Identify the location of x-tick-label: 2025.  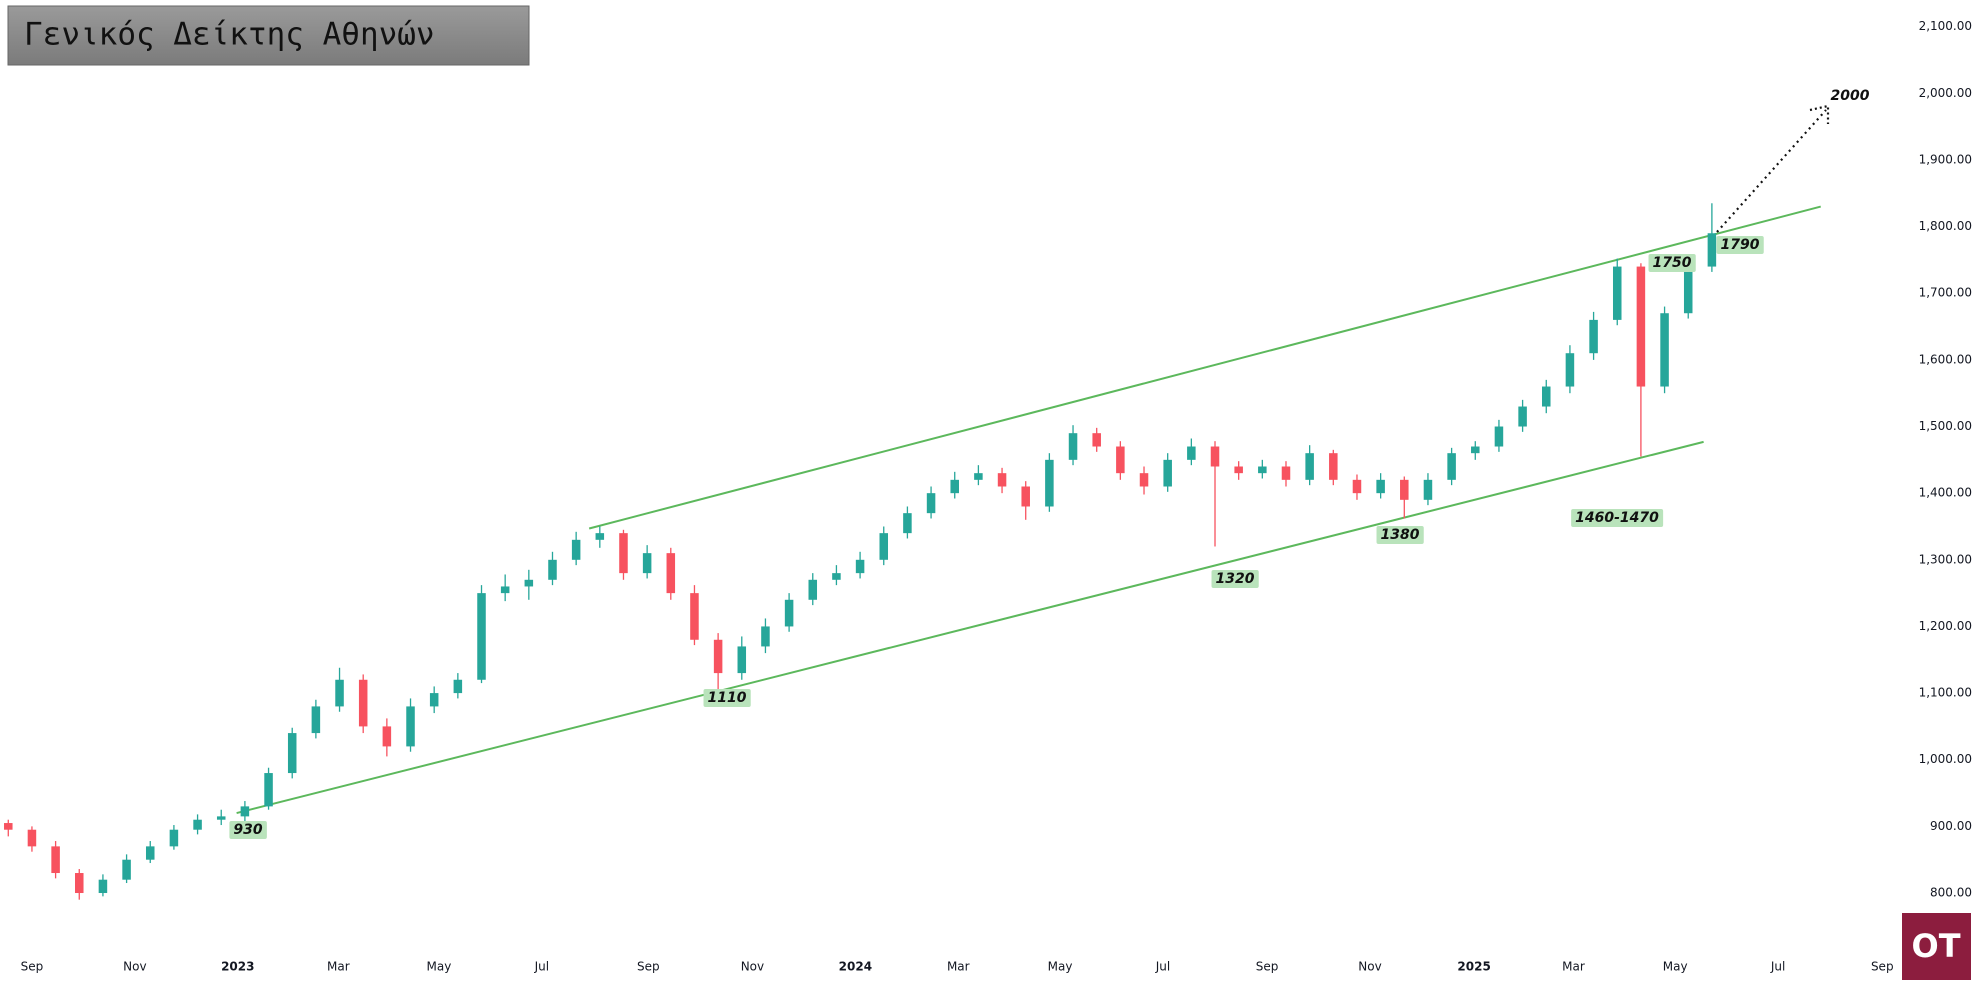
(1473, 967).